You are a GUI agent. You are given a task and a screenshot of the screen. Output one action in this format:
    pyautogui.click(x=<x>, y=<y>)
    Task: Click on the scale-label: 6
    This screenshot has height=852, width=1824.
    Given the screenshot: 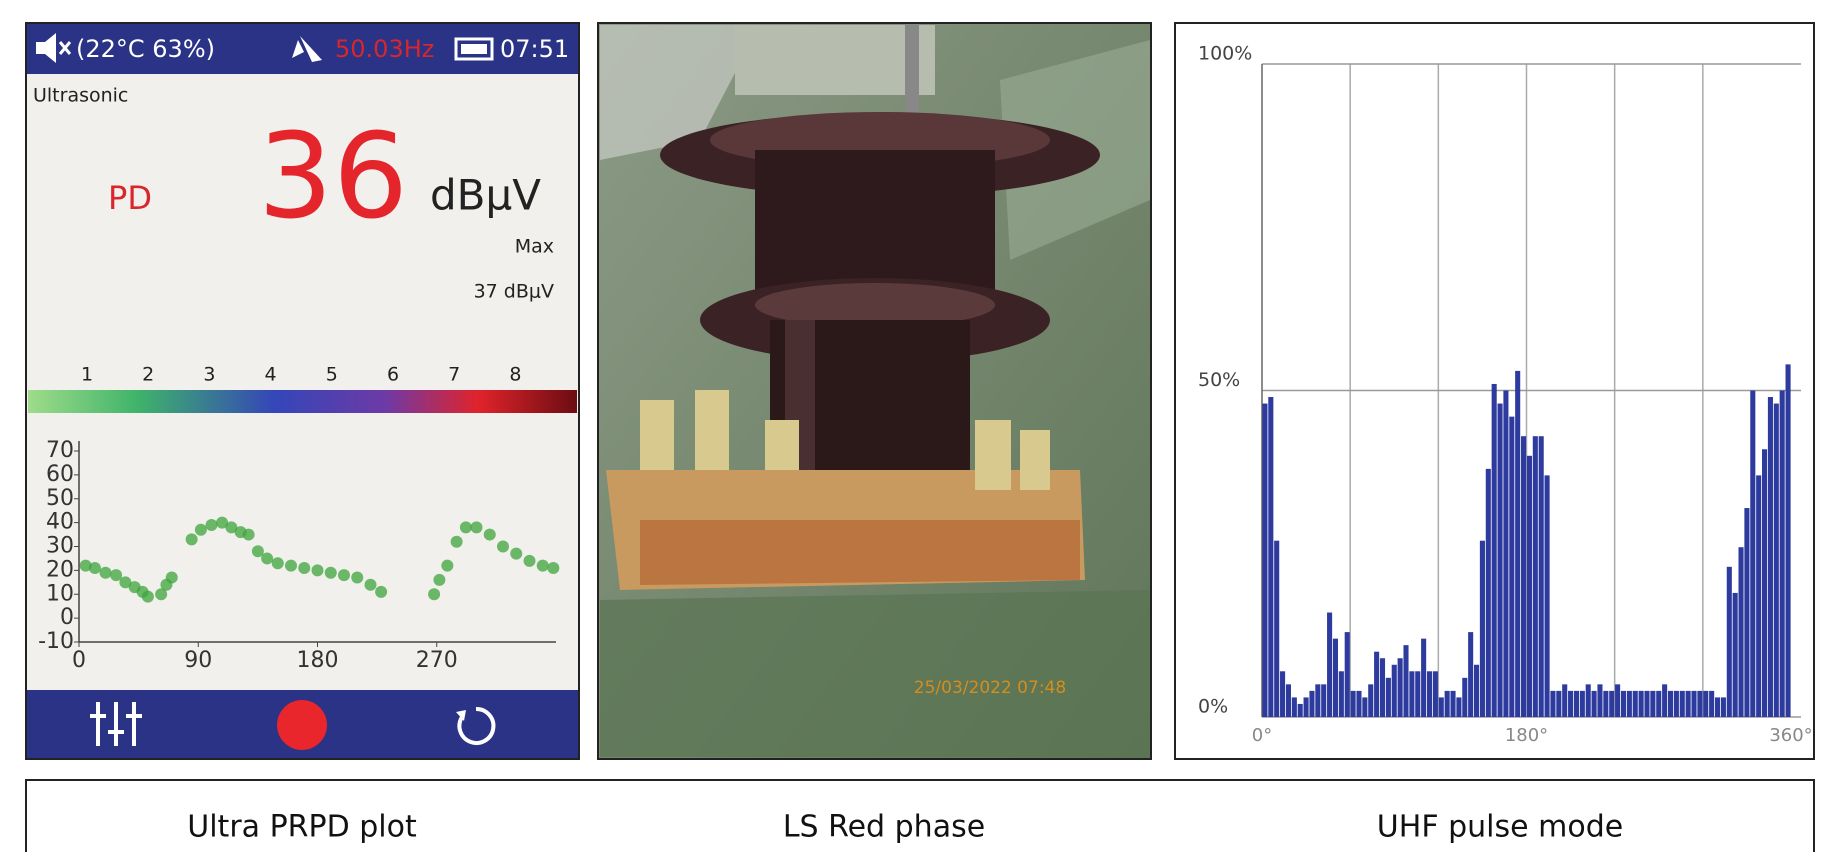 What is the action you would take?
    pyautogui.click(x=393, y=375)
    